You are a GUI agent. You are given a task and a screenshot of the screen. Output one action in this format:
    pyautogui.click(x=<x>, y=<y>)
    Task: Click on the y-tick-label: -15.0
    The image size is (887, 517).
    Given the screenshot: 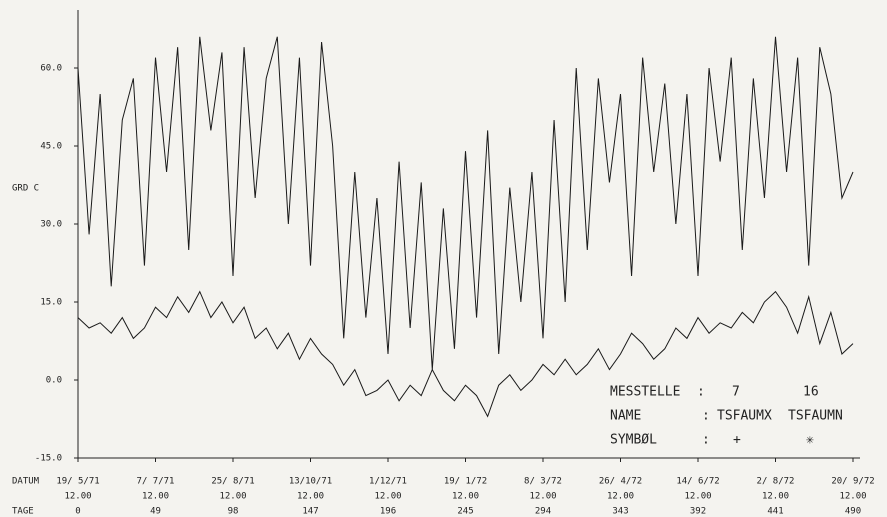 What is the action you would take?
    pyautogui.click(x=48, y=459)
    